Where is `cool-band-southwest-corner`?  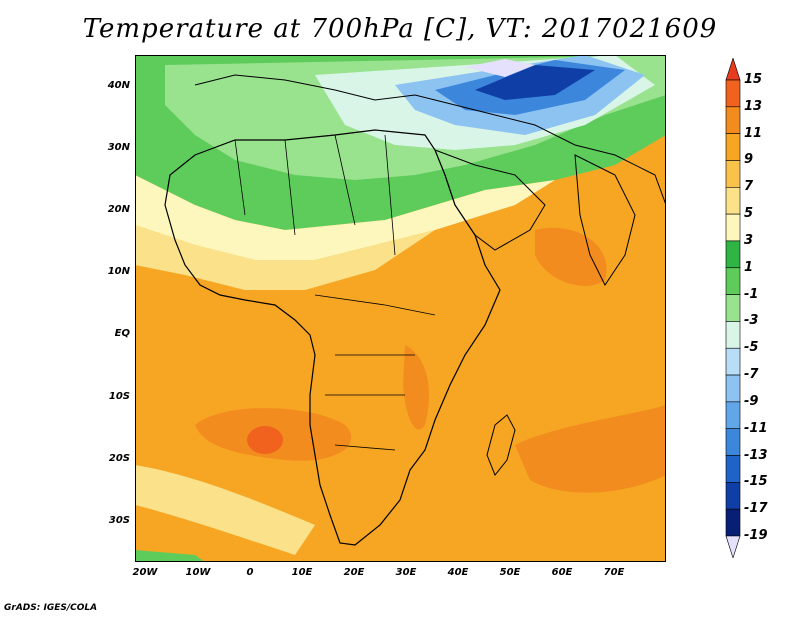 cool-band-southwest-corner is located at coordinates (170, 556).